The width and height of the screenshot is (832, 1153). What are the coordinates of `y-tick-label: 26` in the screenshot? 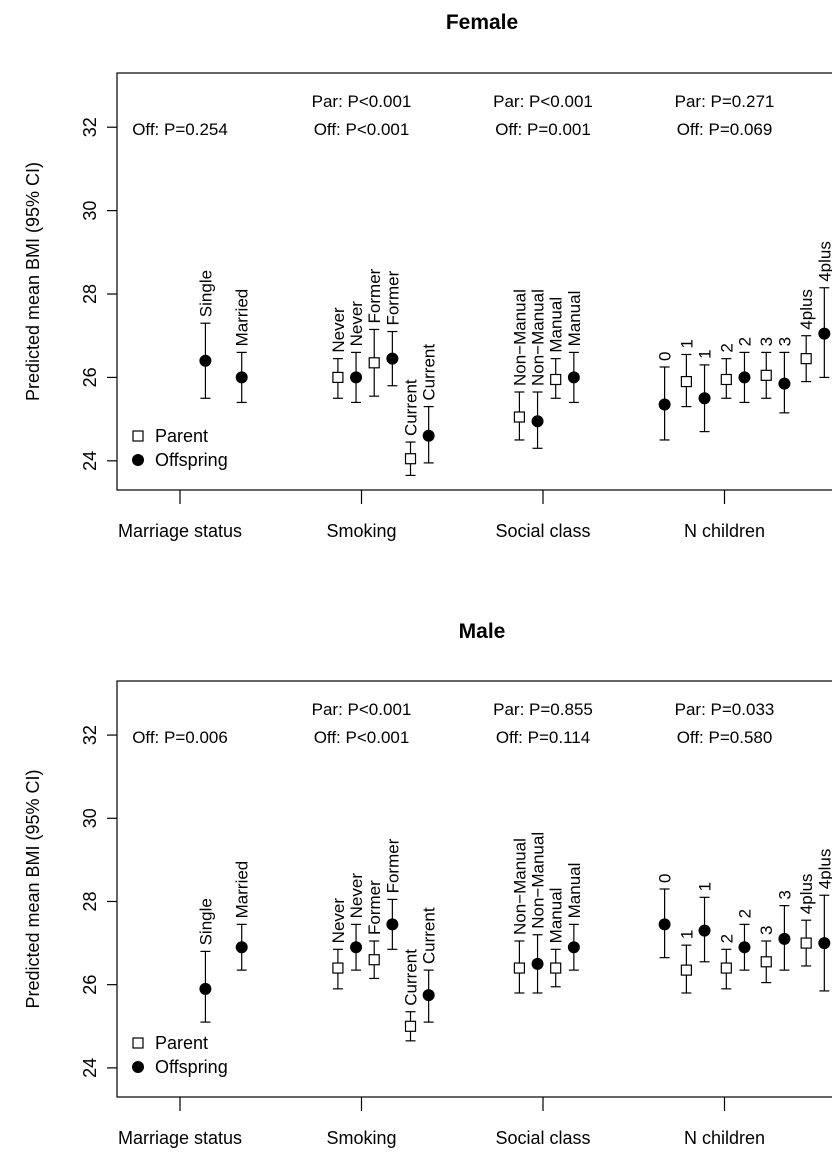 It's located at (90, 985).